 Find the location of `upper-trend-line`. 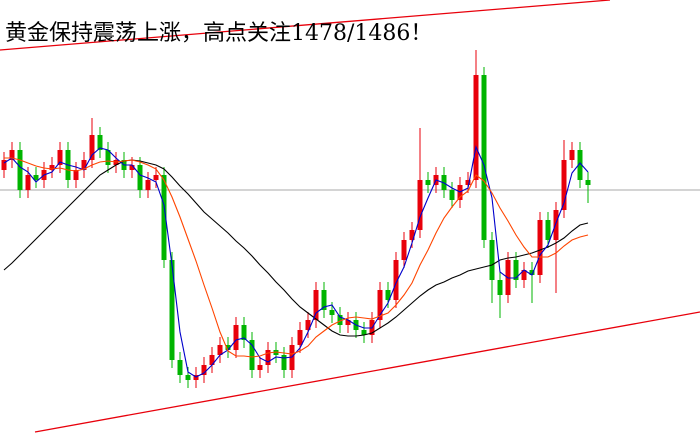

upper-trend-line is located at coordinates (305, 25).